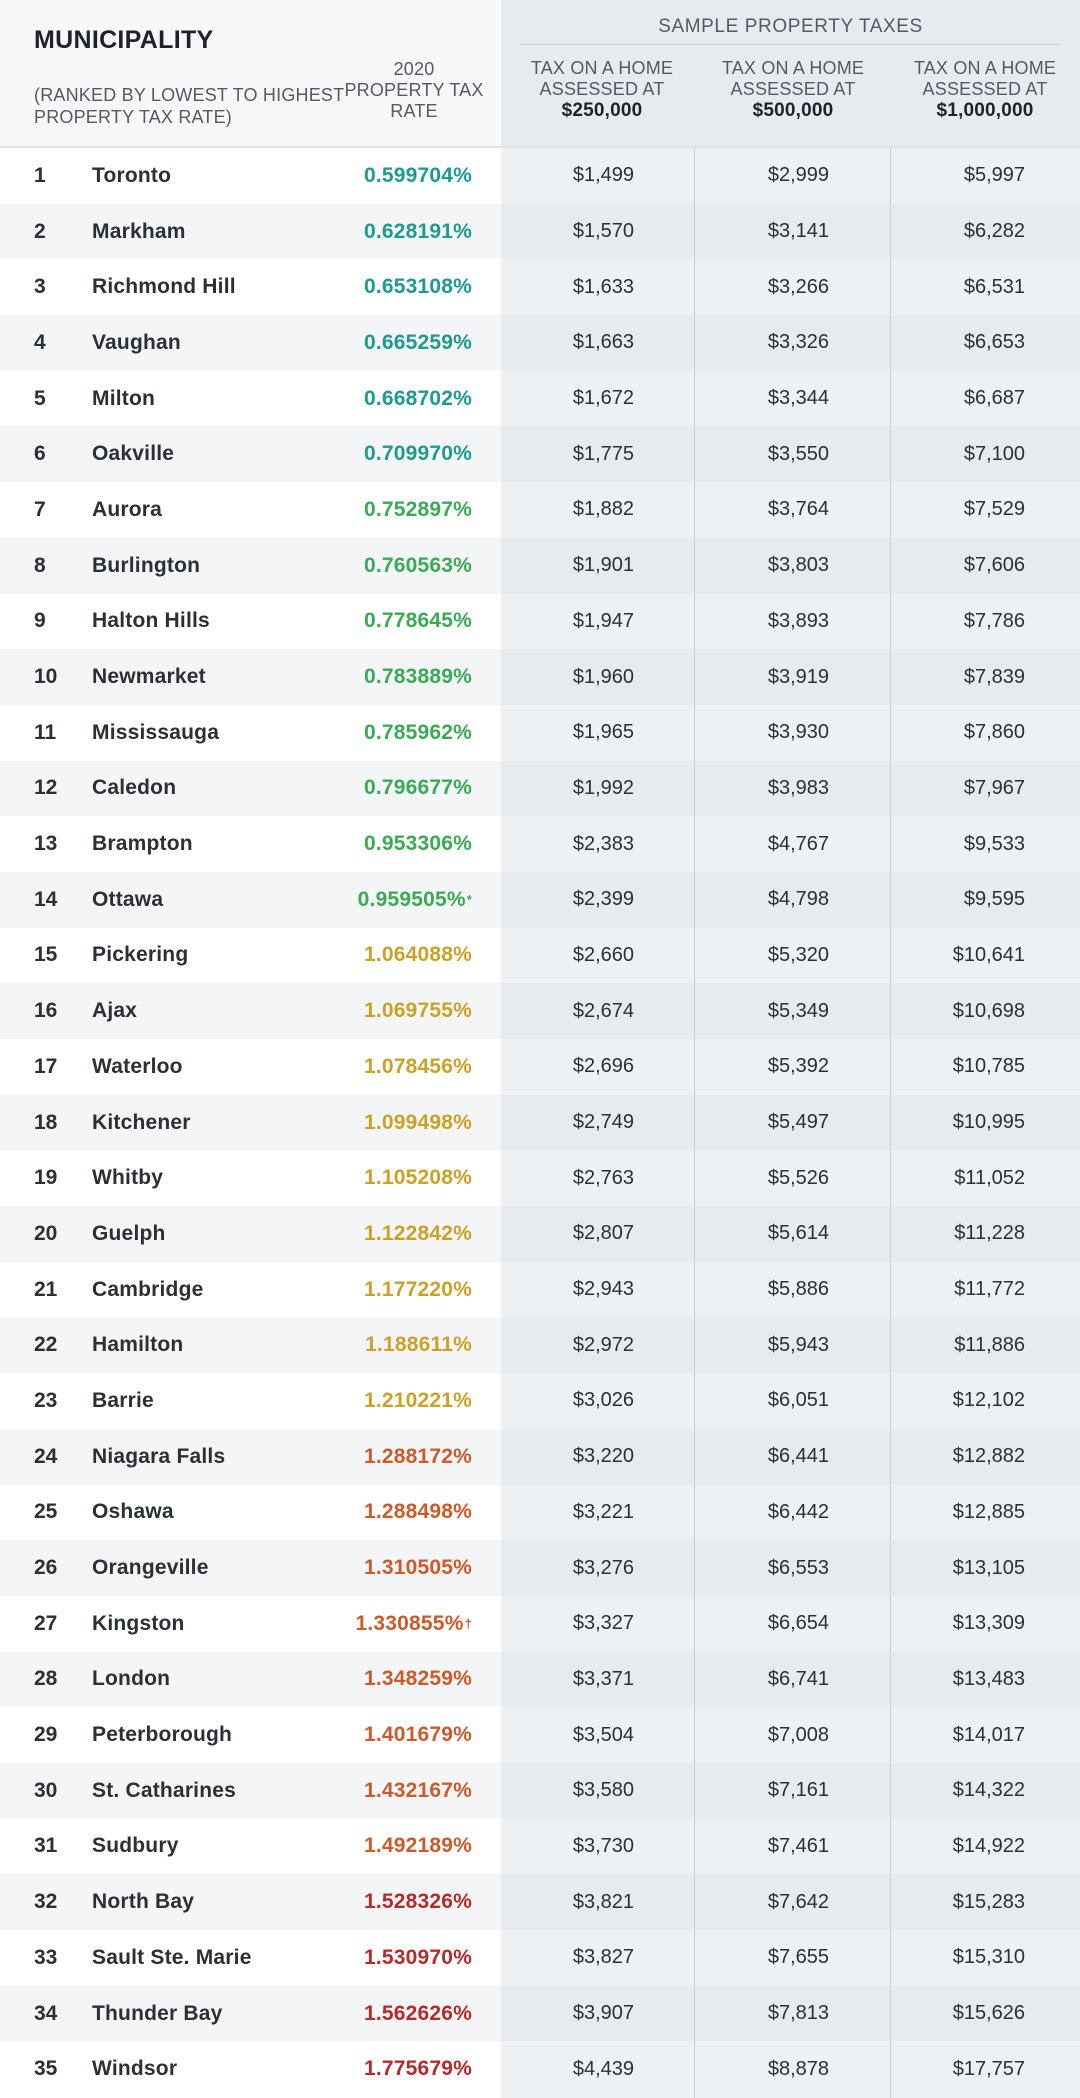 The width and height of the screenshot is (1080, 2098). What do you see at coordinates (798, 2013) in the screenshot?
I see `tax-500k-cell-text: $7,813` at bounding box center [798, 2013].